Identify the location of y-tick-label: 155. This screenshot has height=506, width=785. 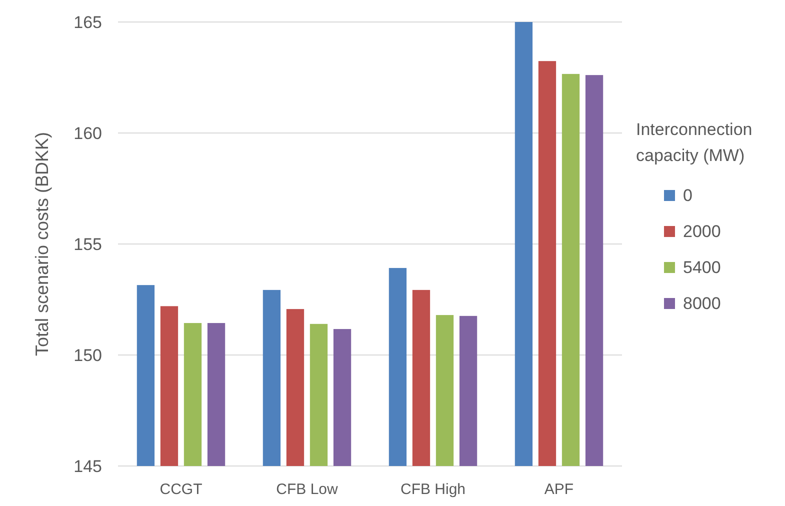
(88, 244).